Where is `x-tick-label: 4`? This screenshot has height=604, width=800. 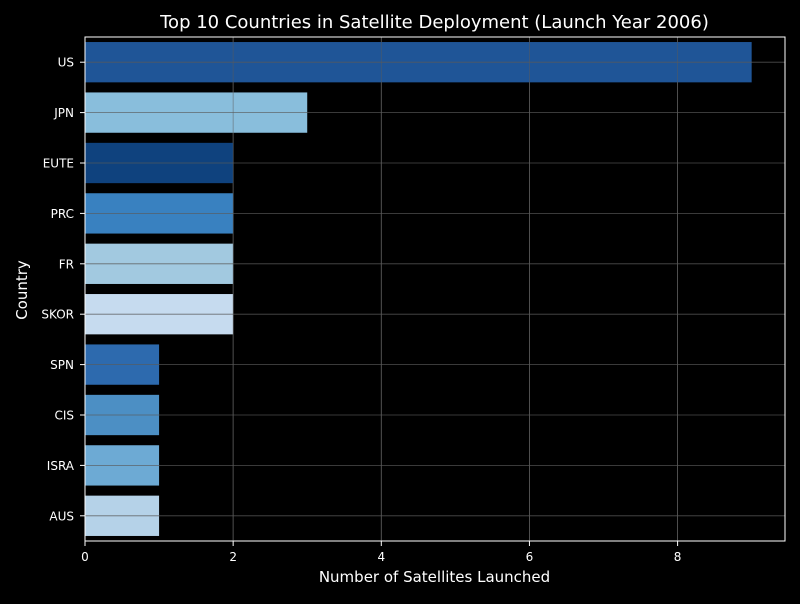
x-tick-label: 4 is located at coordinates (381, 557).